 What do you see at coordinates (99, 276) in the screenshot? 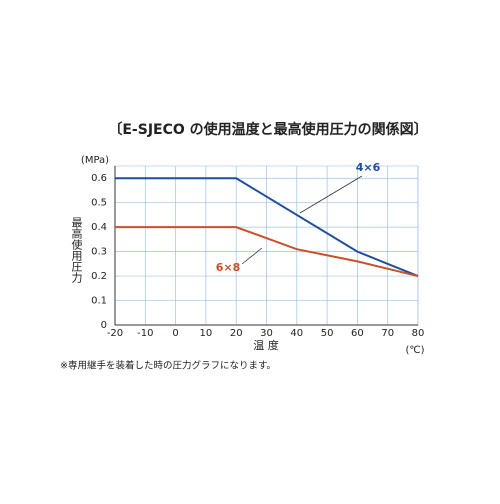
I see `y-tick-label: 0.2` at bounding box center [99, 276].